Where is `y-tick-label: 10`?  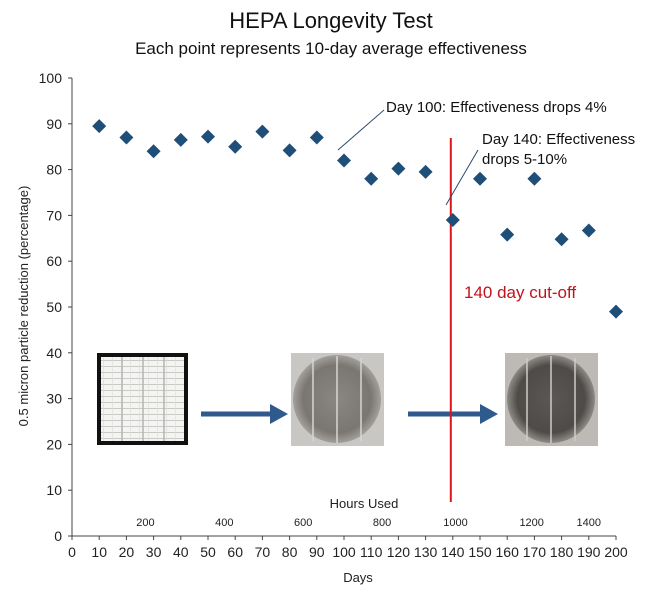 y-tick-label: 10 is located at coordinates (54, 490).